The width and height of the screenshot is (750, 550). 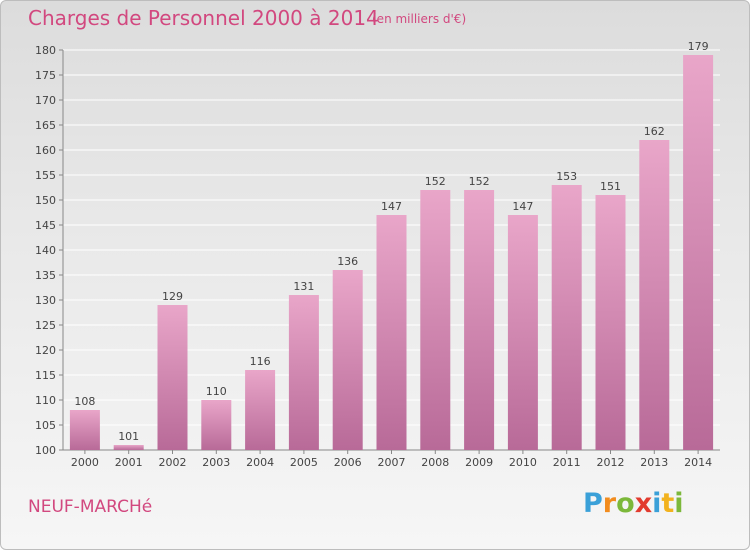 I want to click on commune-name: NEUF-MARCHé, so click(x=90, y=507).